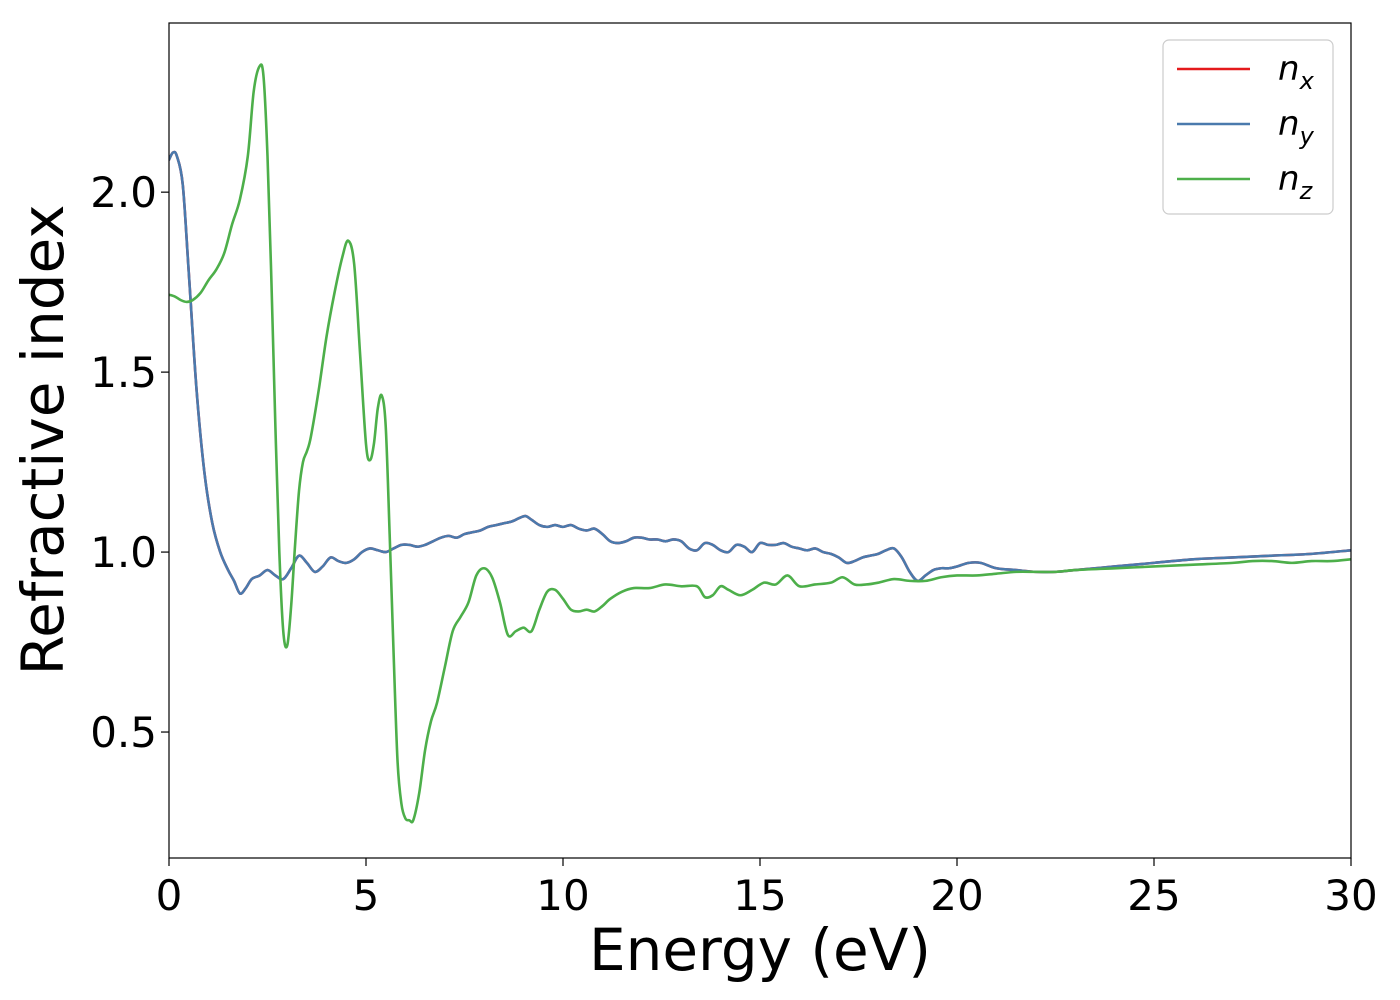  Describe the element at coordinates (123, 552) in the screenshot. I see `y-tick-label: 1.0` at that location.